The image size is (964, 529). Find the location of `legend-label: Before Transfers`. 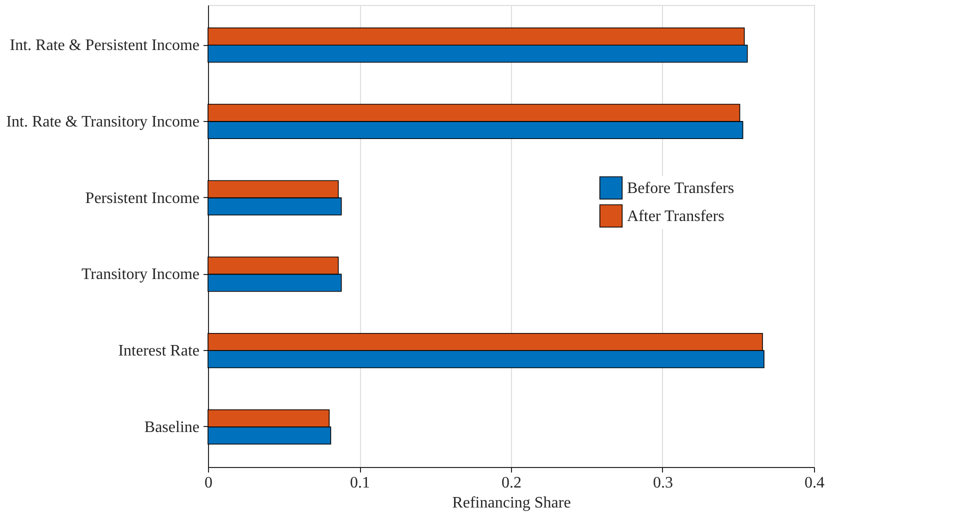

legend-label: Before Transfers is located at coordinates (680, 188).